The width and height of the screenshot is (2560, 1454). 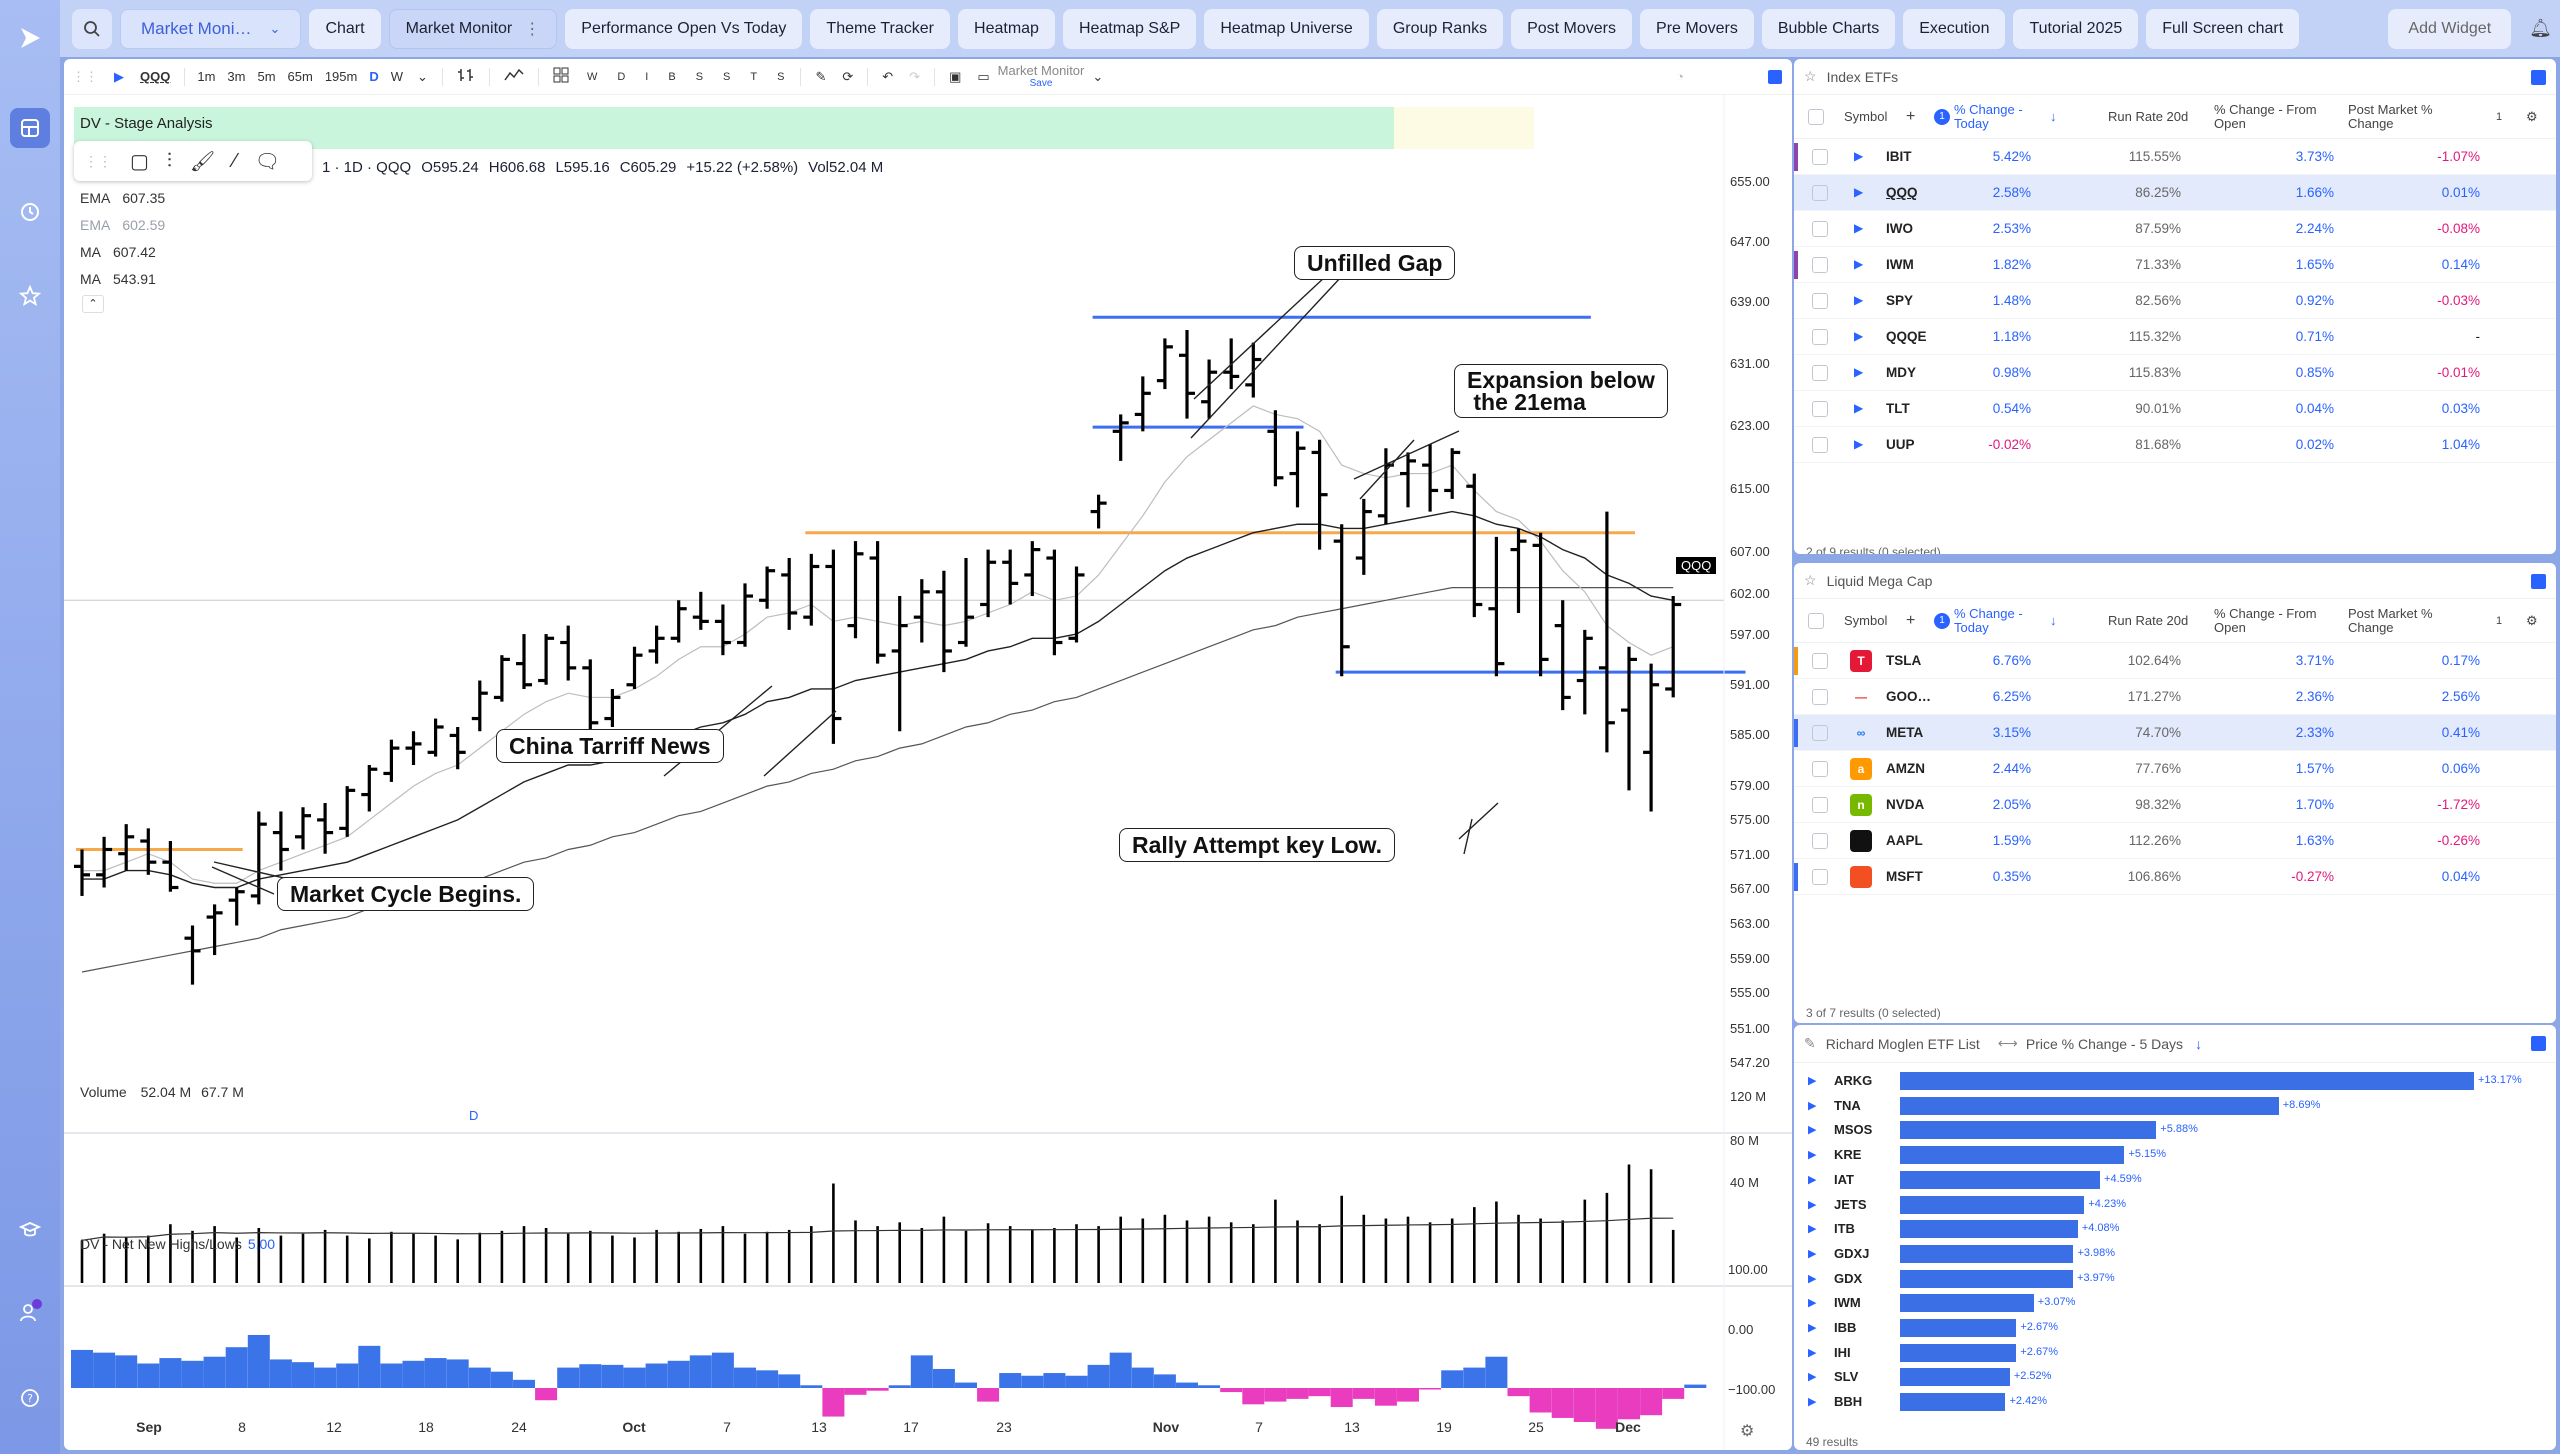 I want to click on bar-list-row: ▶ IBB +2.67%, so click(x=2175, y=1328).